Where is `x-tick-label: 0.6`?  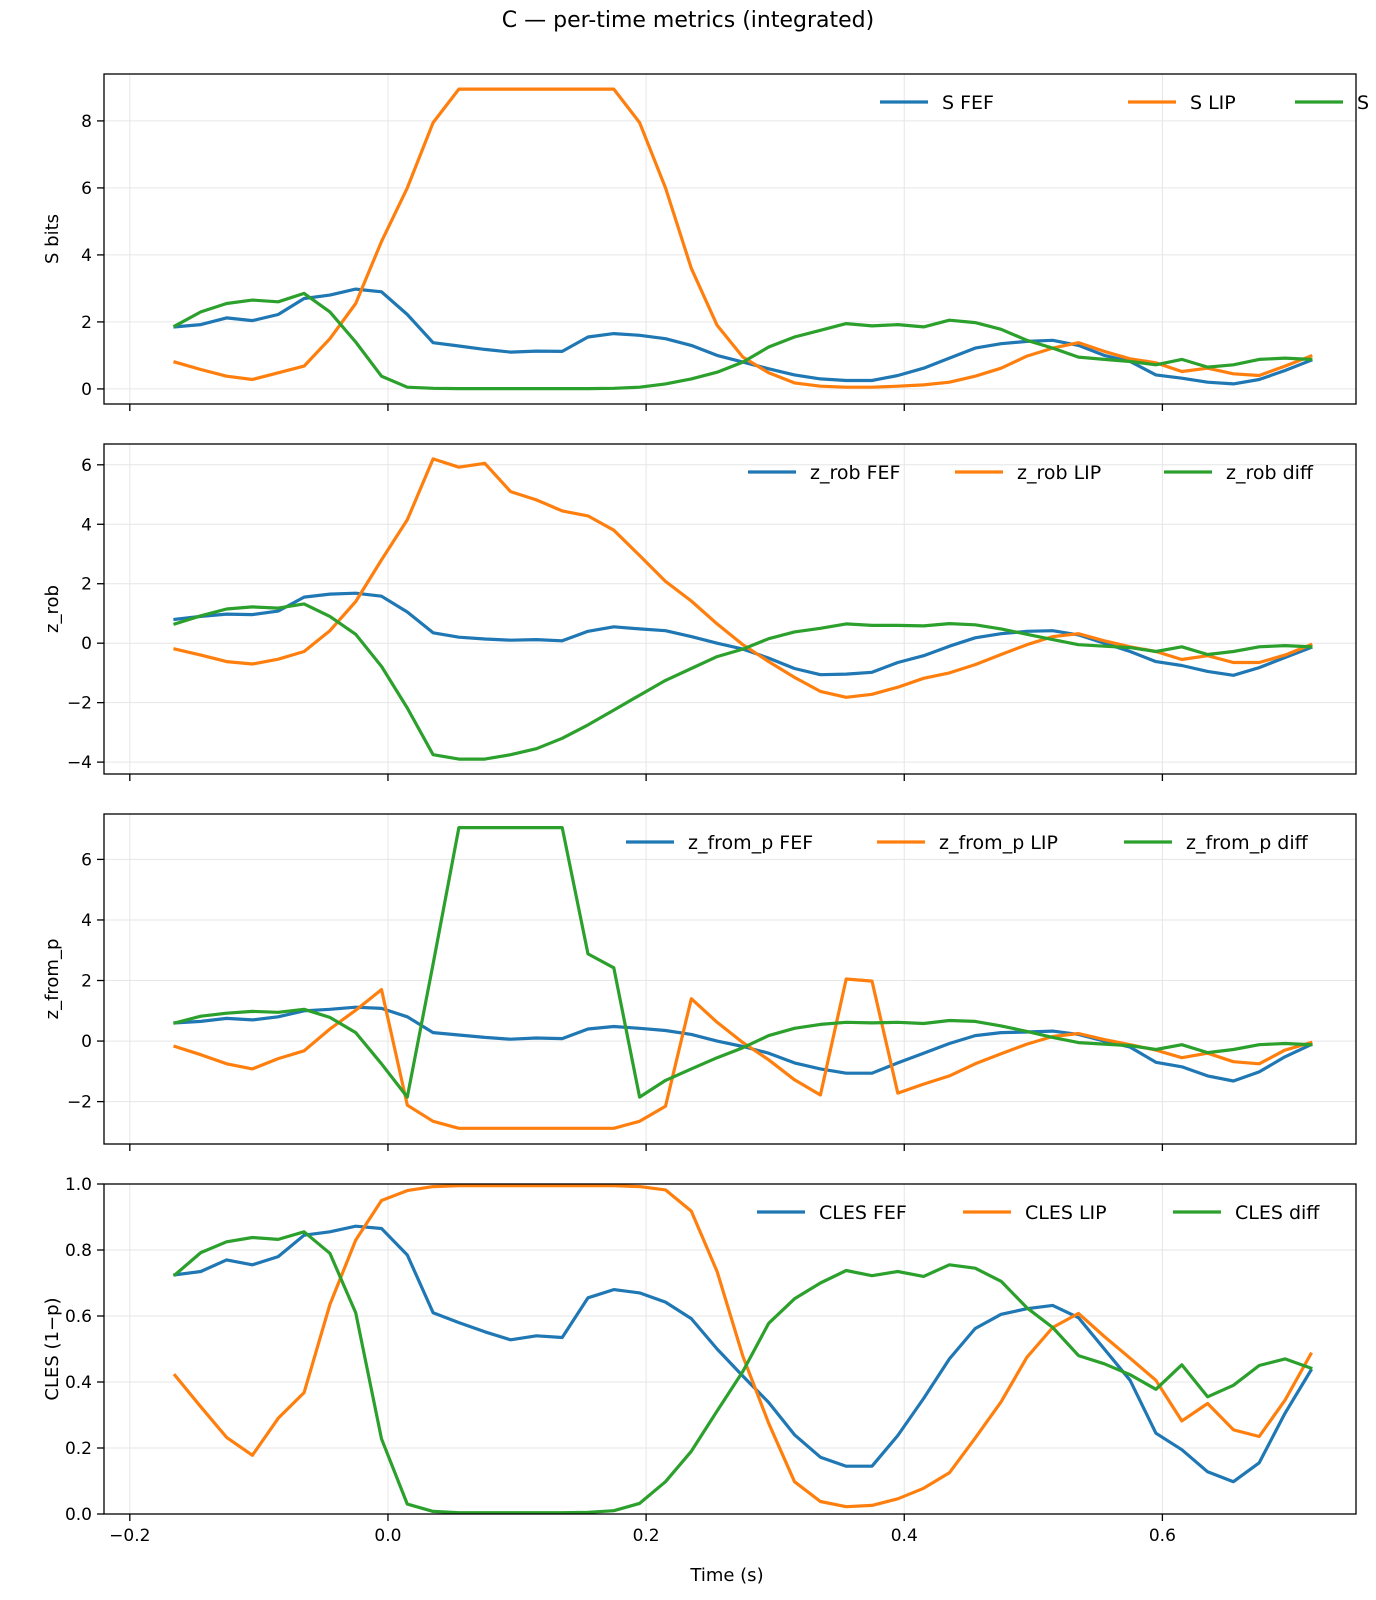 x-tick-label: 0.6 is located at coordinates (1162, 1536).